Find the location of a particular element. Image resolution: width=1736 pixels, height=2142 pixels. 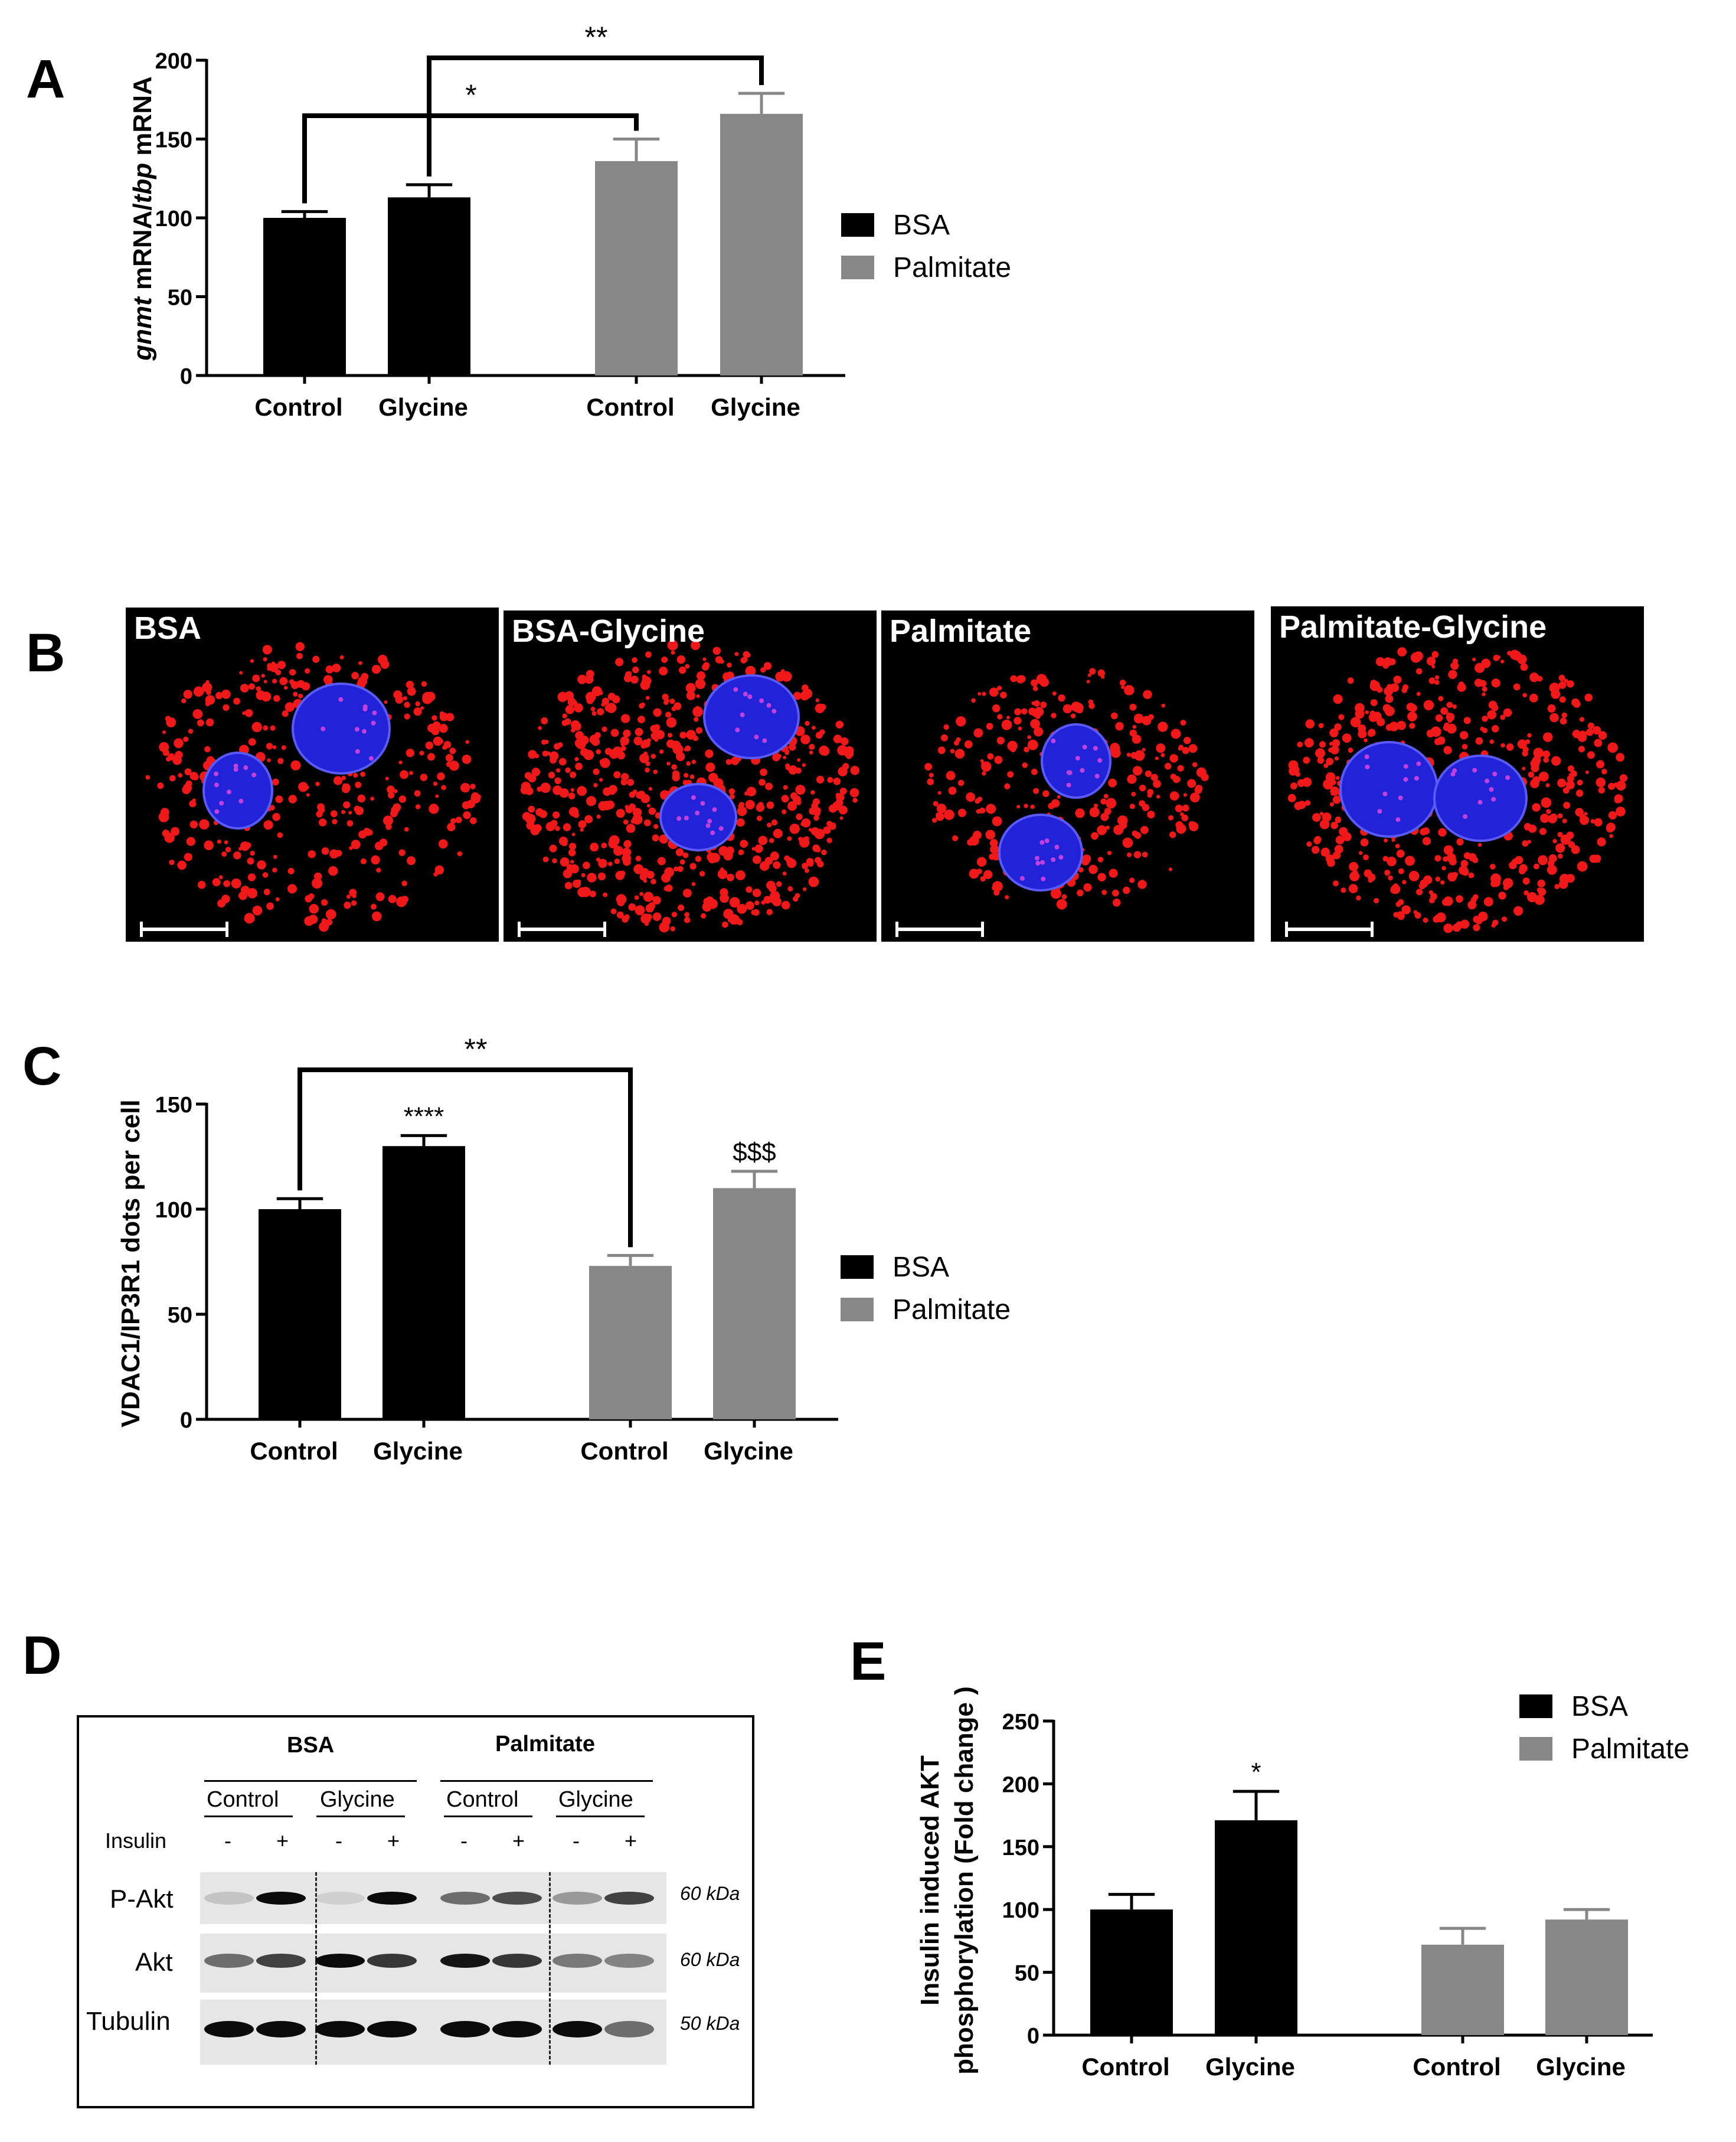

x-tick-label: Glycine is located at coordinates (756, 407).